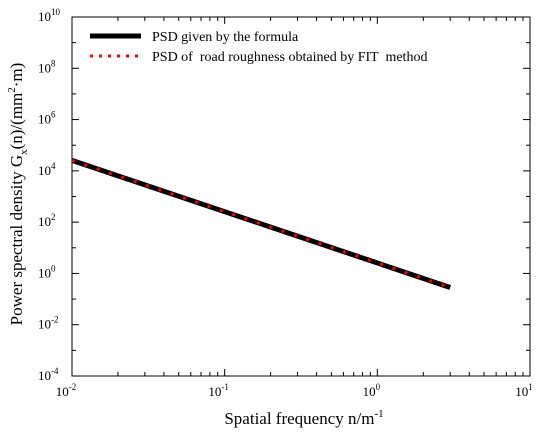 The image size is (550, 437). I want to click on x-tick-label-exp: 0, so click(378, 387).